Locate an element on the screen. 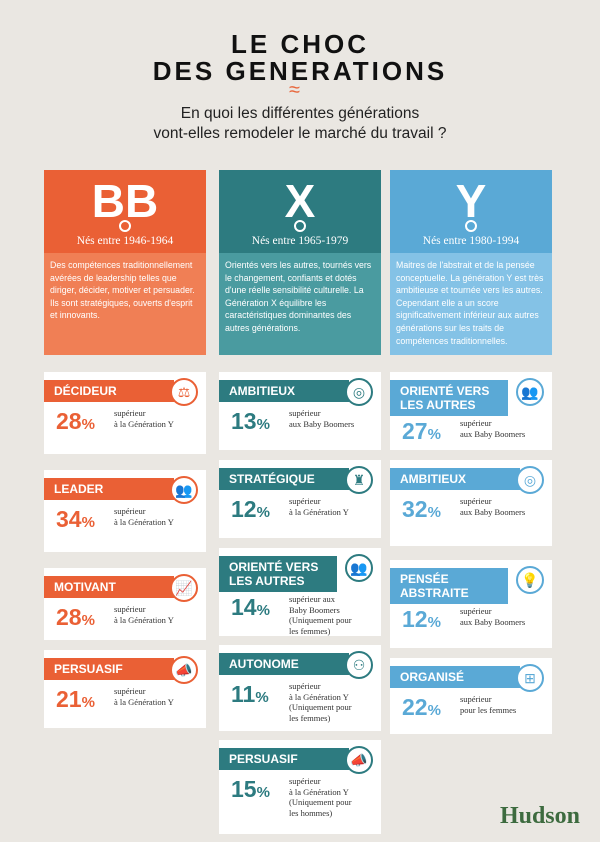  rising-chart-icon: 📈 is located at coordinates (184, 588).